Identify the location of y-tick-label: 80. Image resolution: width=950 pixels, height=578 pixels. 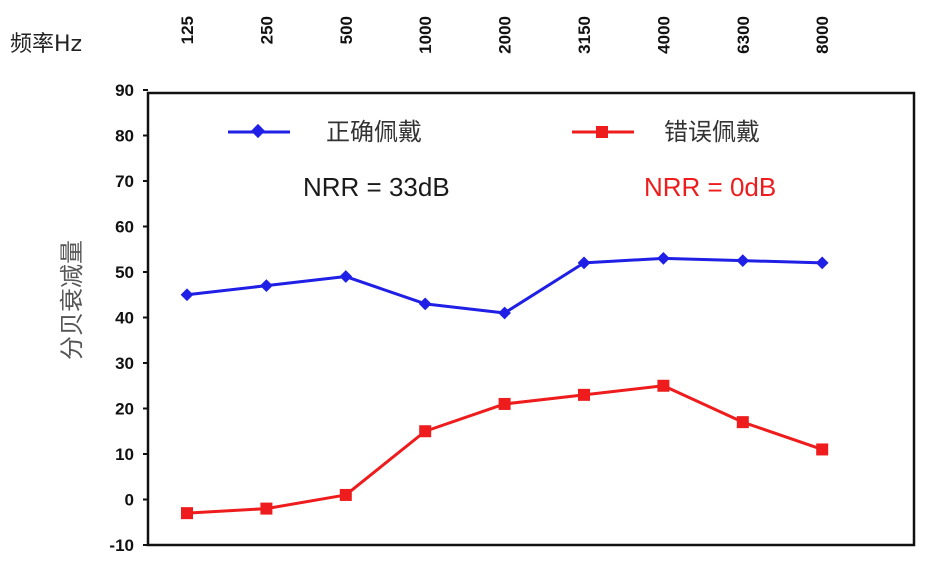
(124, 136).